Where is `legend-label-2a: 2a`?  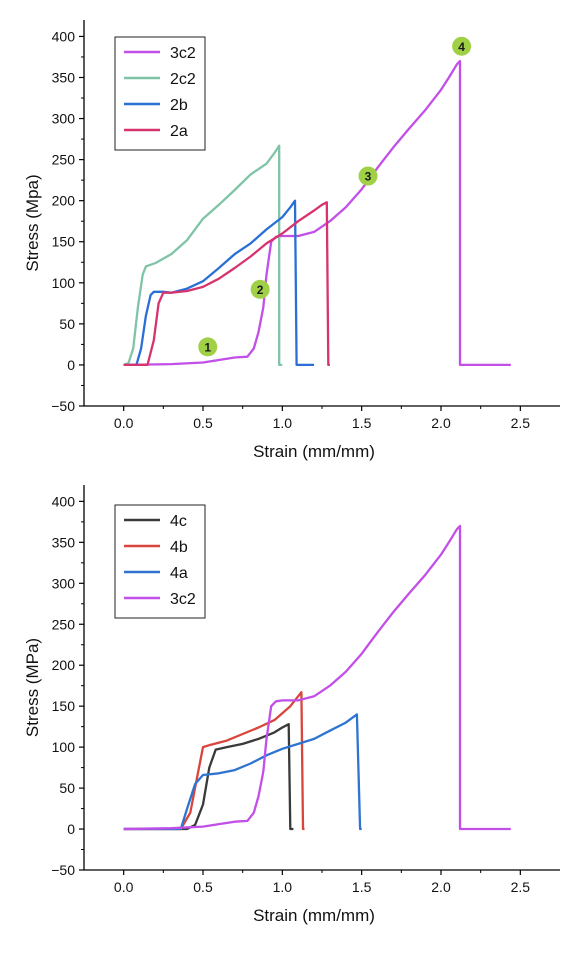
legend-label-2a: 2a is located at coordinates (179, 131).